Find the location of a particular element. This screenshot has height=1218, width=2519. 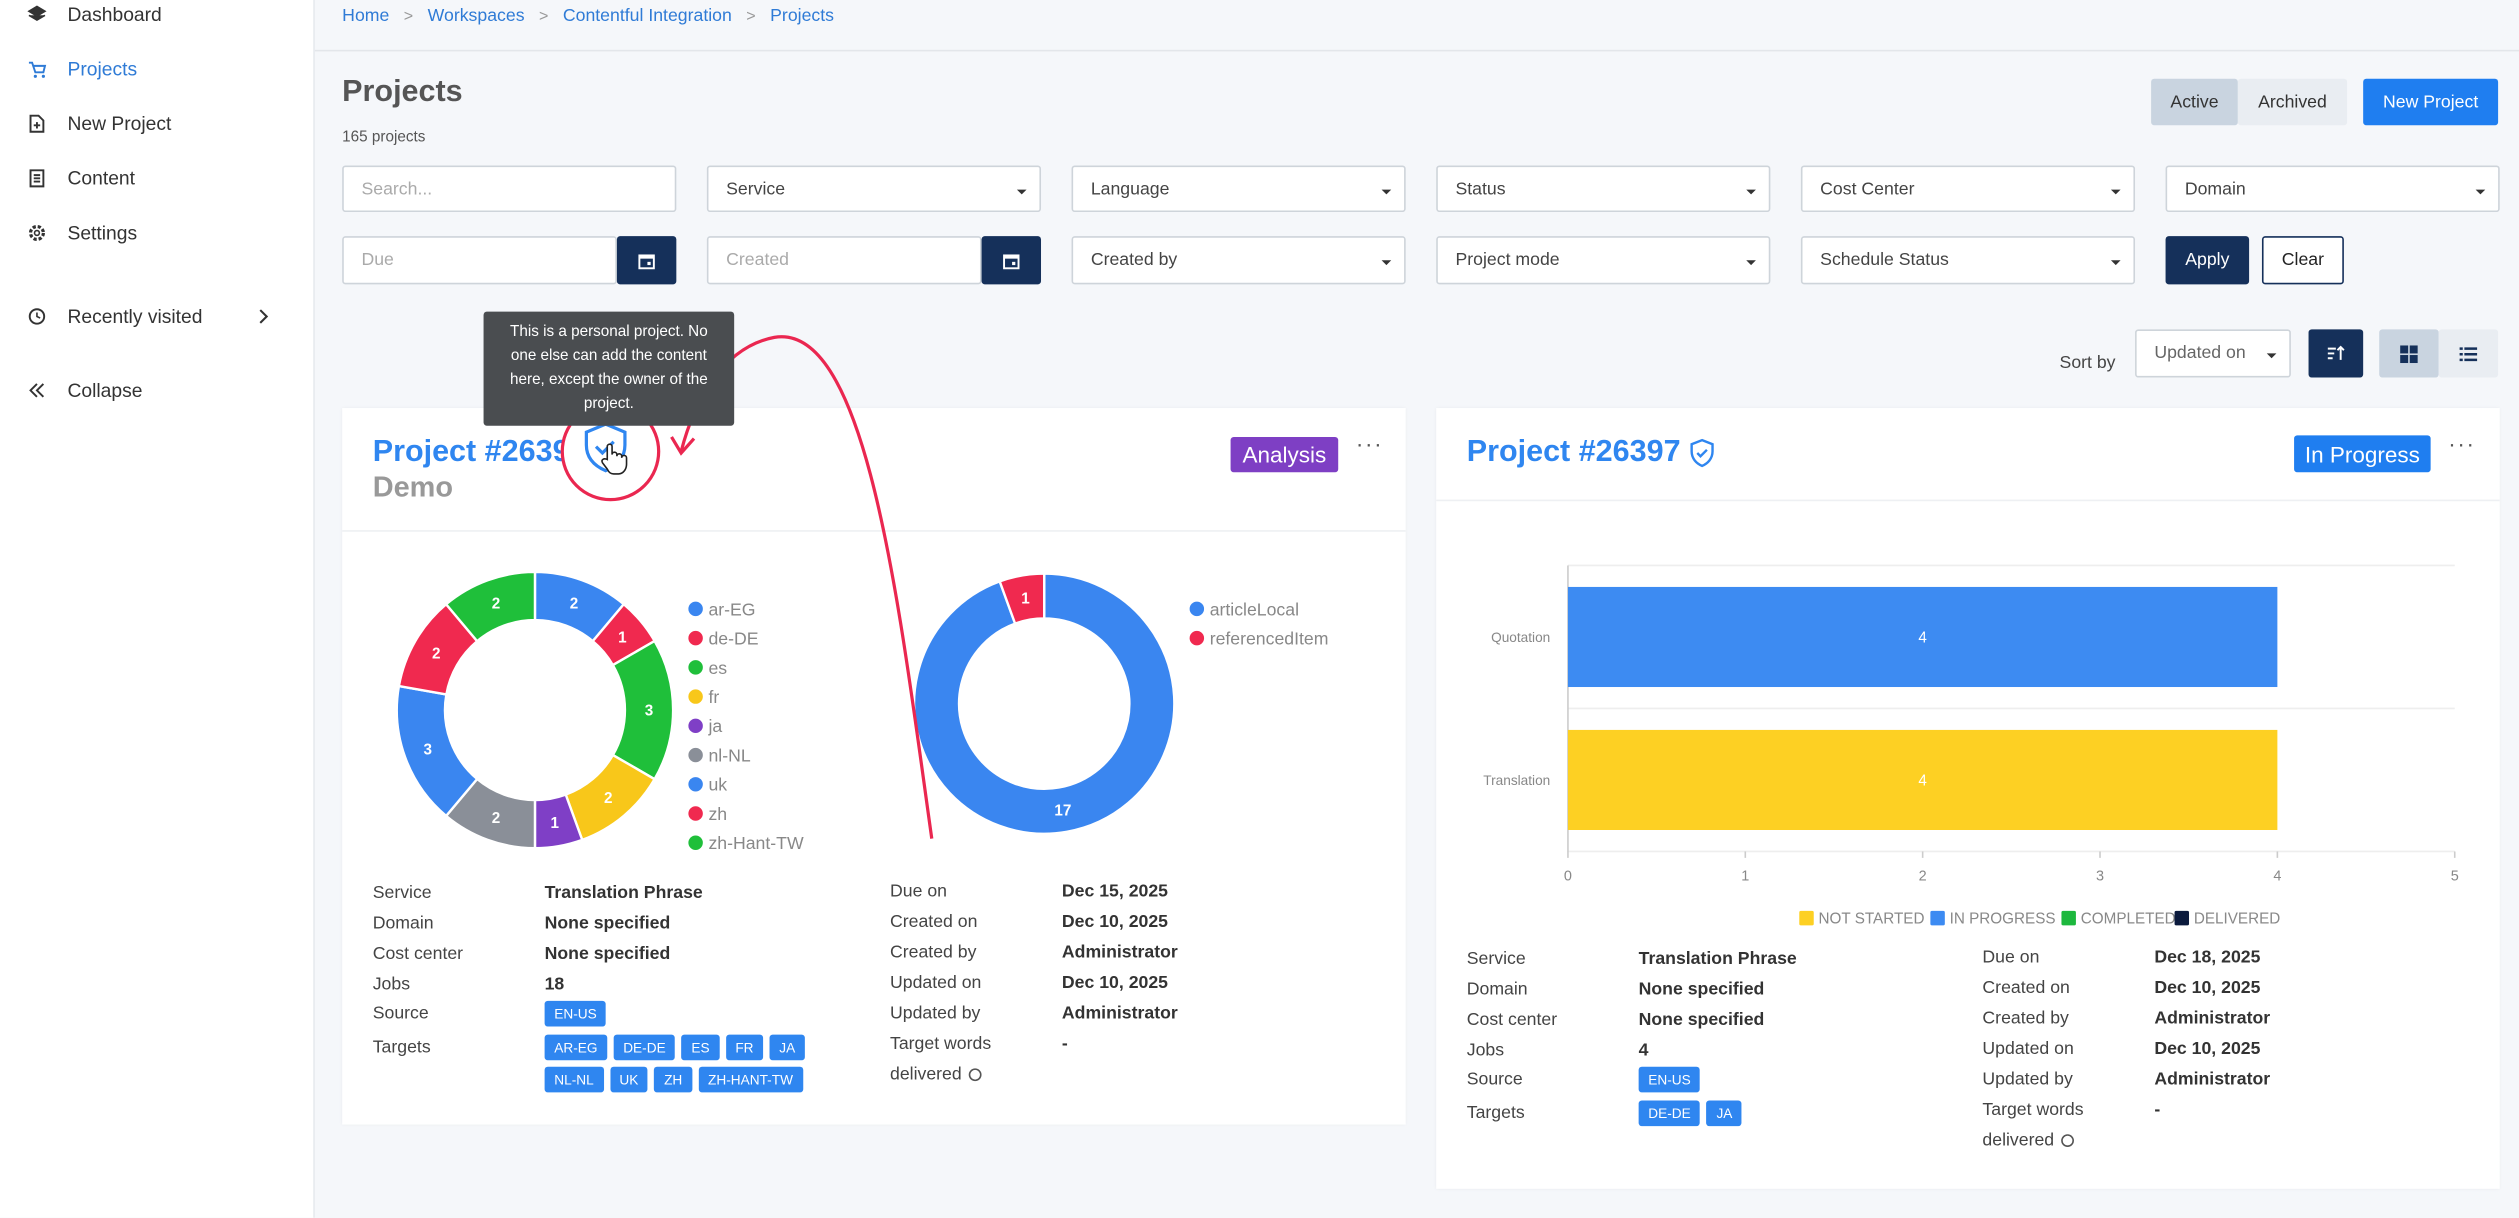

info-value: None specified is located at coordinates (607, 923).